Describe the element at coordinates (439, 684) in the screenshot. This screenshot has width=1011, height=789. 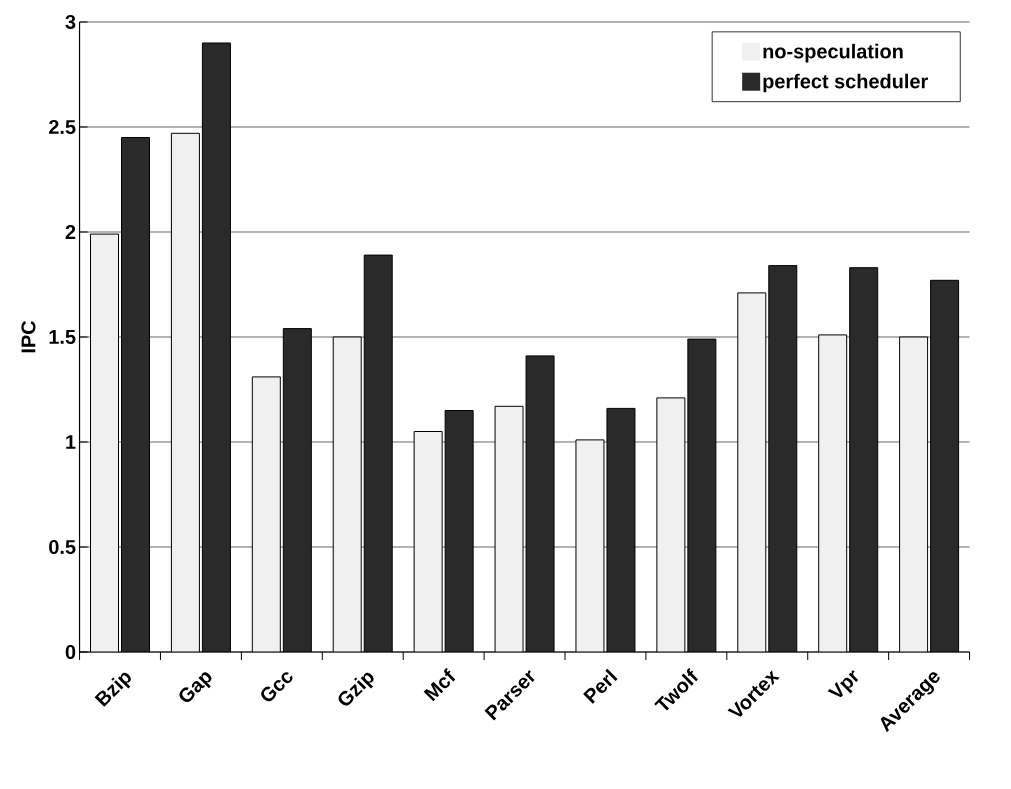
I see `x-tick-label: Mcf` at that location.